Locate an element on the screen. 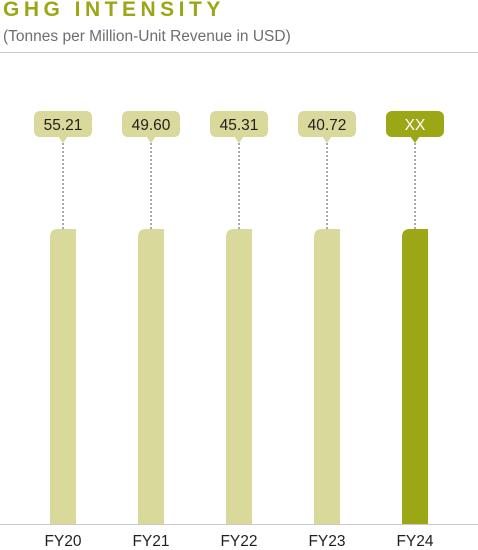 Image resolution: width=478 pixels, height=550 pixels. title-divider is located at coordinates (239, 52).